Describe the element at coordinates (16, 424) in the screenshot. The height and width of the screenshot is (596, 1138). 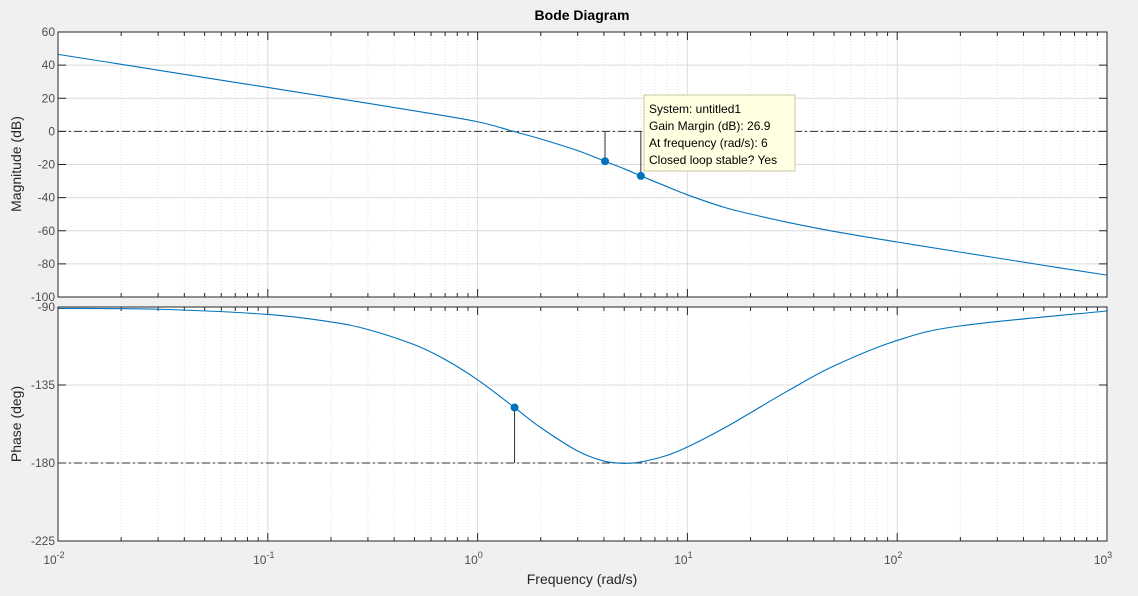
I see `phase-y-axis-label: Phase (deg)` at that location.